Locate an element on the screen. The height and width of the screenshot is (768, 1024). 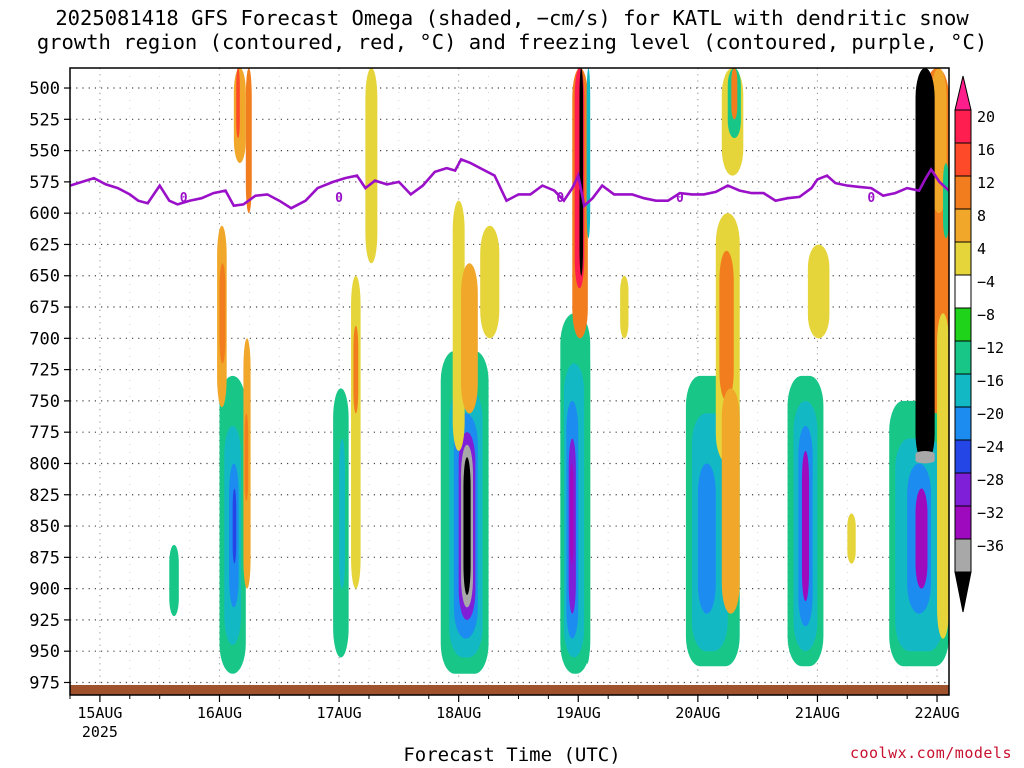
y-tick-label-13: 825 is located at coordinates (44, 496).